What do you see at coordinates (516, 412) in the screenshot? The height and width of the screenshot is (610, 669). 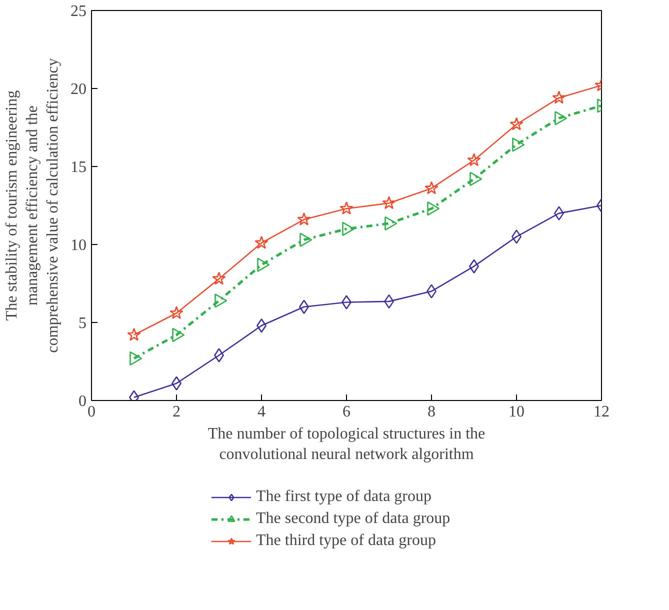 I see `x-tick-label: 10` at bounding box center [516, 412].